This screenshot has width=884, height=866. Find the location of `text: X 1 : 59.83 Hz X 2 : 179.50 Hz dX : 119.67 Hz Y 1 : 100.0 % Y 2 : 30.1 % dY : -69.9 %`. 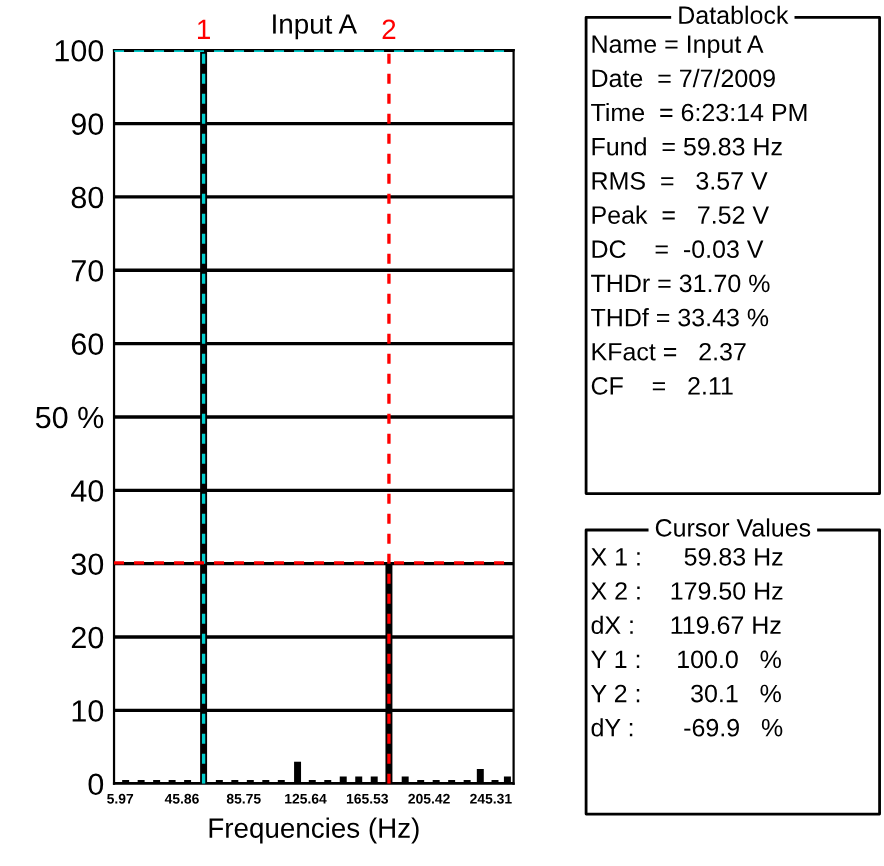

text: X 1 : 59.83 Hz X 2 : 179.50 Hz dX : 119.67 Hz Y 1 : 100.0 % Y 2 : 30.1 % dY : -69.9 % is located at coordinates (687, 642).